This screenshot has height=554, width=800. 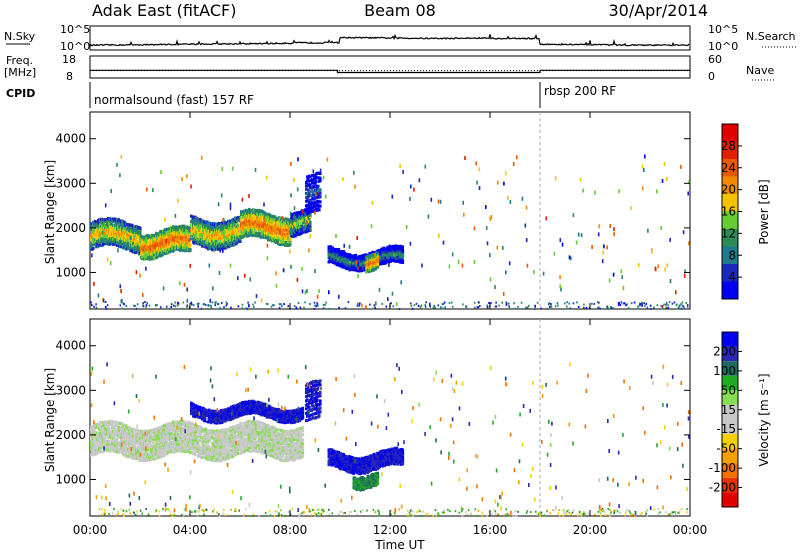 What do you see at coordinates (658, 10) in the screenshot?
I see `date-title: 30/Apr/2014` at bounding box center [658, 10].